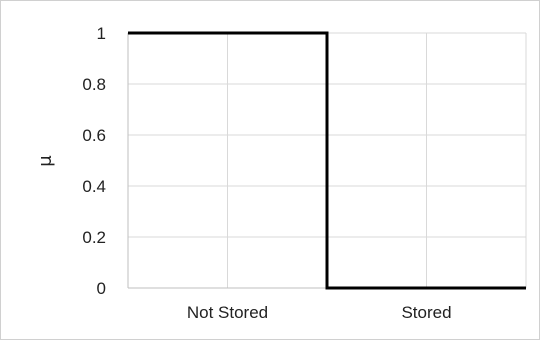  What do you see at coordinates (227, 312) in the screenshot?
I see `x-tick-label-0: Not Stored` at bounding box center [227, 312].